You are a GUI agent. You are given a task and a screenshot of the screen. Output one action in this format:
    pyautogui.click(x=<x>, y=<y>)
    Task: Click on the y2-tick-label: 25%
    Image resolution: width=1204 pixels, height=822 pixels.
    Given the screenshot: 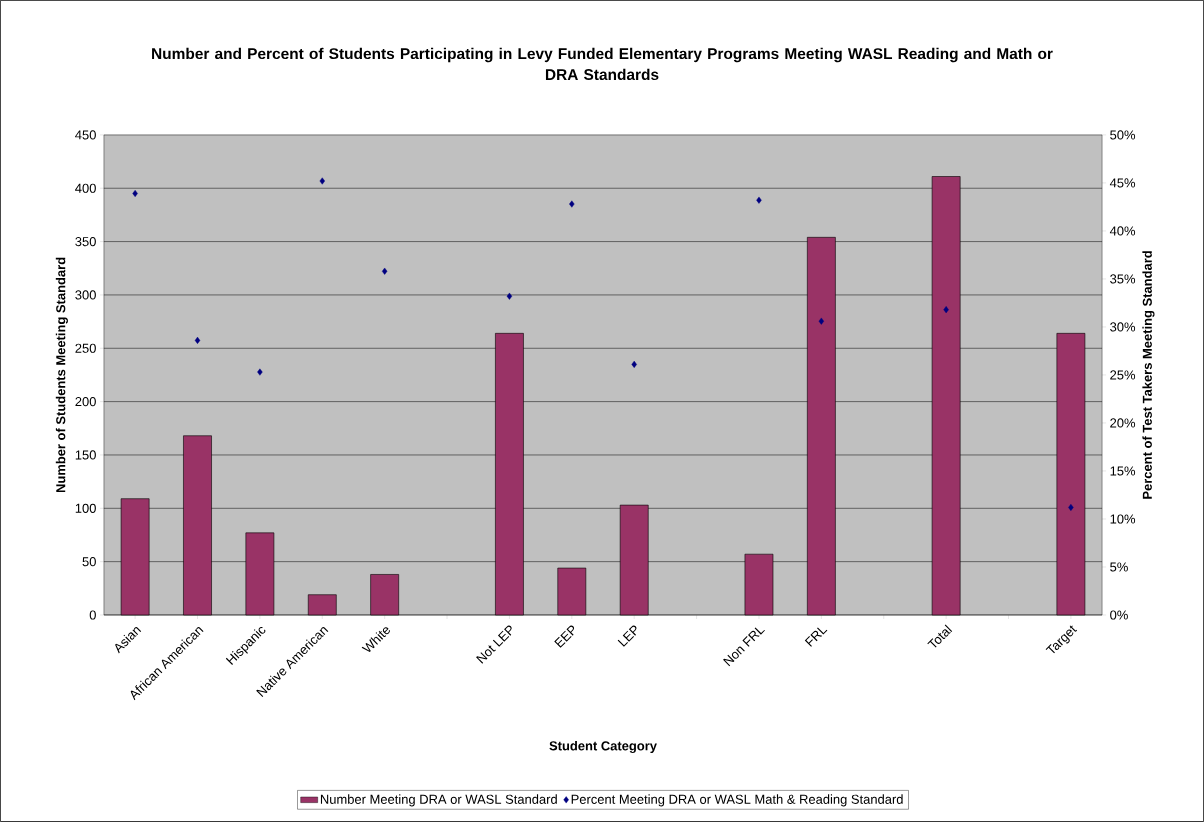 What is the action you would take?
    pyautogui.click(x=1123, y=375)
    